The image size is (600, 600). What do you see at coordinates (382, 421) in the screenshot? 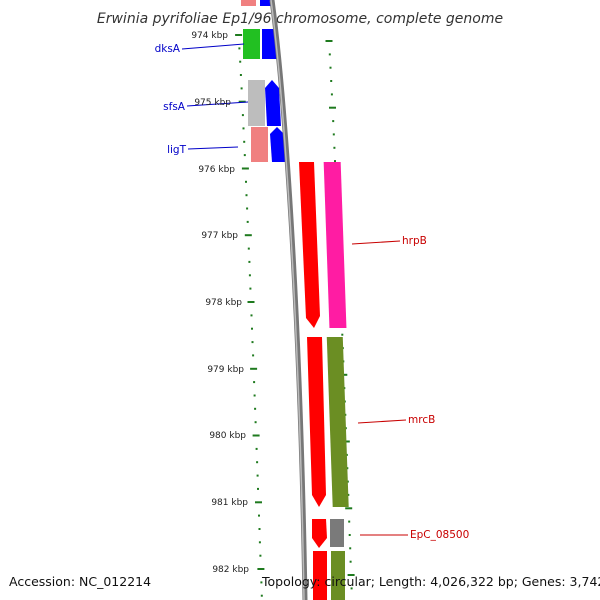
I see `callout-line-mrcB` at bounding box center [382, 421].